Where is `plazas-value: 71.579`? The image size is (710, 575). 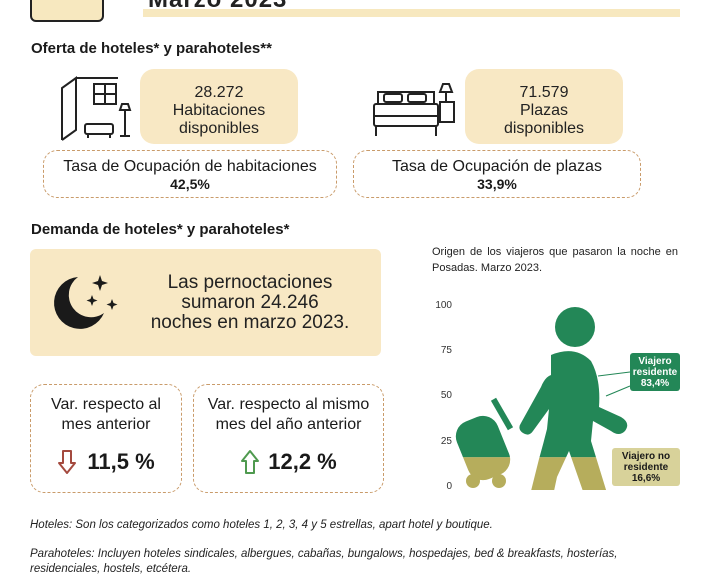
plazas-value: 71.579 is located at coordinates (544, 92).